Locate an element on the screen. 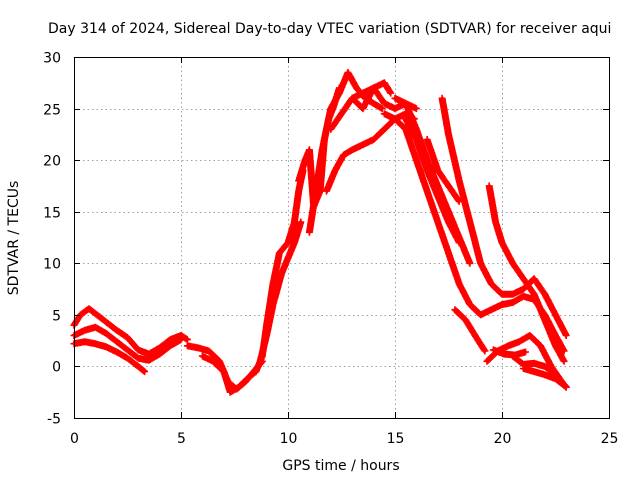 The width and height of the screenshot is (640, 480). y-tick-label: -5 is located at coordinates (54, 420).